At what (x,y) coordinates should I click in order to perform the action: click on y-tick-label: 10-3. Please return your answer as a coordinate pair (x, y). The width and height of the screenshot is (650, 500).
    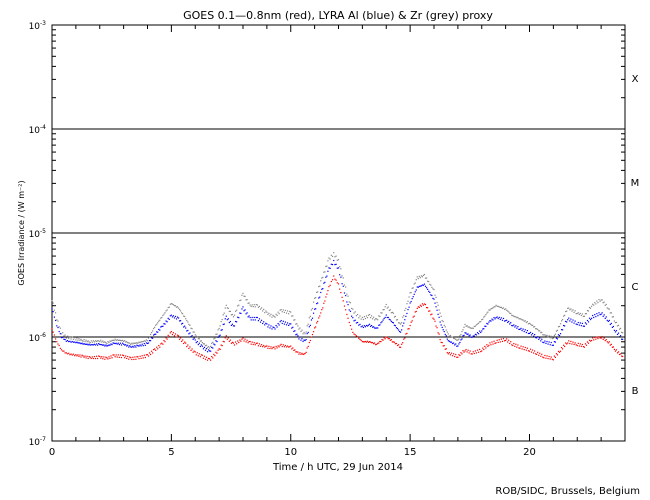
    Looking at the image, I should click on (38, 26).